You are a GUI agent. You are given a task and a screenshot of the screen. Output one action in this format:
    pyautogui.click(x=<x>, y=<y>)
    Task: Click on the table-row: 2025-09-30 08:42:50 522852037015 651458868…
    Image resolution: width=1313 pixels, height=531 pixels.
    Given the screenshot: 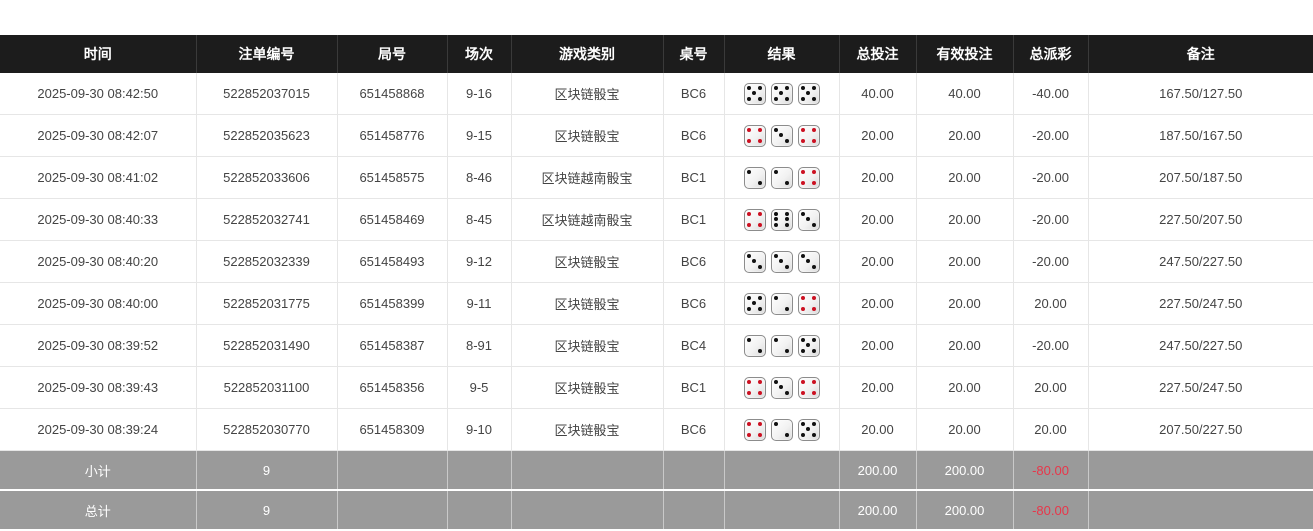 What is the action you would take?
    pyautogui.click(x=656, y=94)
    